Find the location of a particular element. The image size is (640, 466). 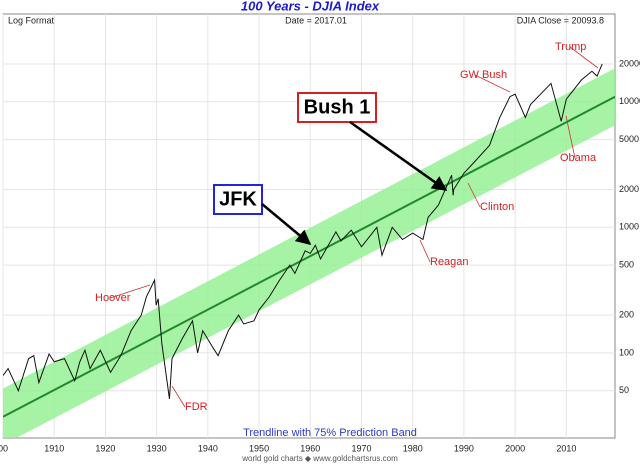

annotation: Obama is located at coordinates (578, 158).